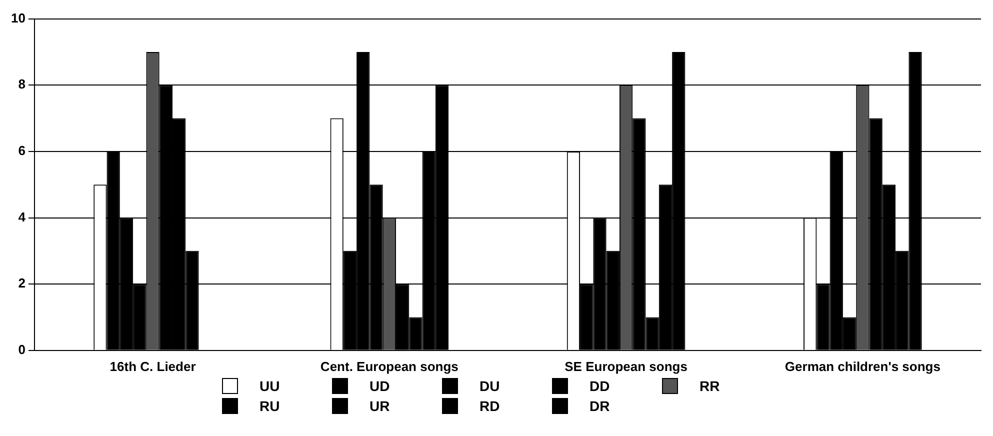  Describe the element at coordinates (600, 386) in the screenshot. I see `legend-label: DD` at that location.